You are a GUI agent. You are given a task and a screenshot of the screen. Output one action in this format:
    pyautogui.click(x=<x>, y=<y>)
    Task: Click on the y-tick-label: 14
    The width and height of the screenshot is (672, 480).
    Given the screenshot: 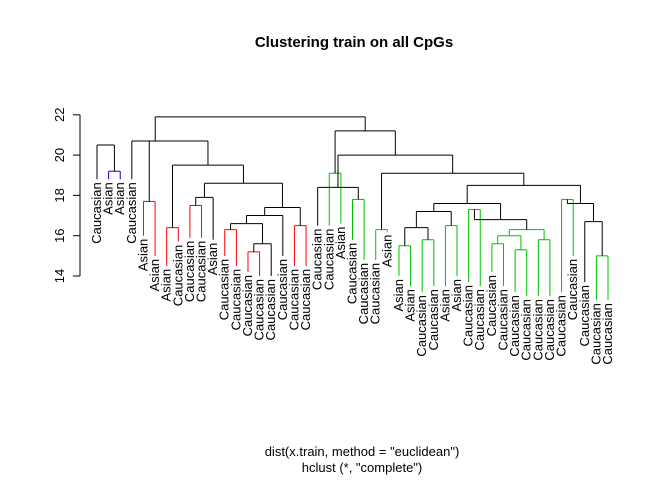 What is the action you would take?
    pyautogui.click(x=59, y=276)
    